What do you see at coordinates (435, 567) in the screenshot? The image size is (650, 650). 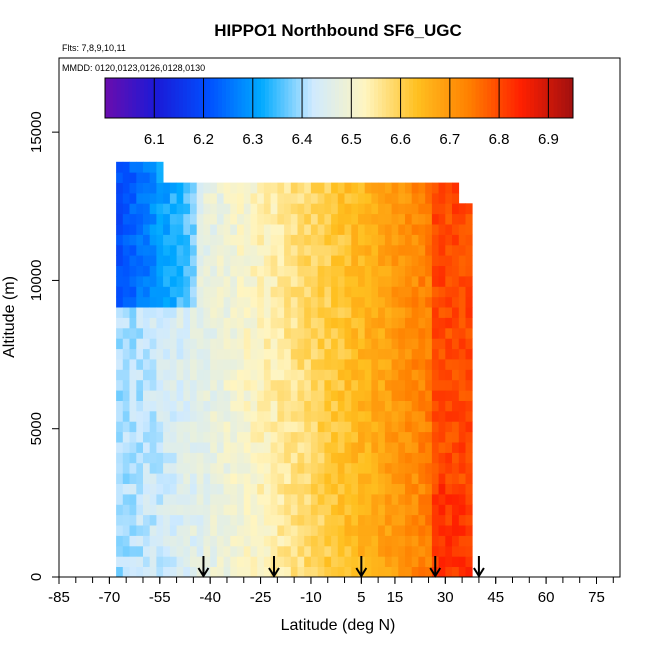 I see `profile-arrow` at bounding box center [435, 567].